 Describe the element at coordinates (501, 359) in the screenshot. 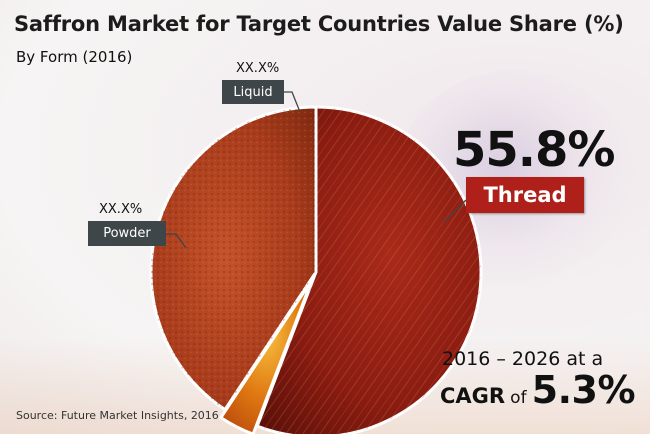

I see `cagr-period: 2016 – 2026` at that location.